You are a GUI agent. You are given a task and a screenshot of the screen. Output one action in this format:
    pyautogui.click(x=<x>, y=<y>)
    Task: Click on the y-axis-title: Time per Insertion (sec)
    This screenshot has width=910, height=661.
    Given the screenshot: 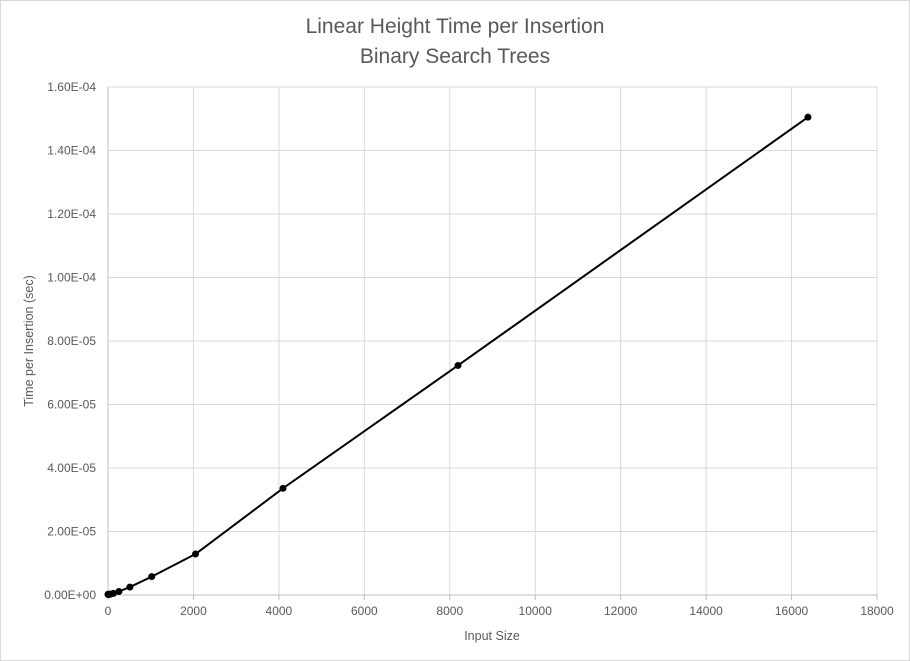 What is the action you would take?
    pyautogui.click(x=29, y=341)
    